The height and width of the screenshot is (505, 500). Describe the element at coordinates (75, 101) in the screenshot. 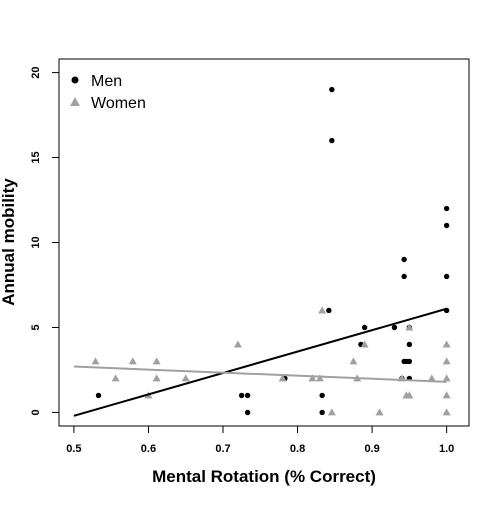

I see `legend-marker-women` at that location.